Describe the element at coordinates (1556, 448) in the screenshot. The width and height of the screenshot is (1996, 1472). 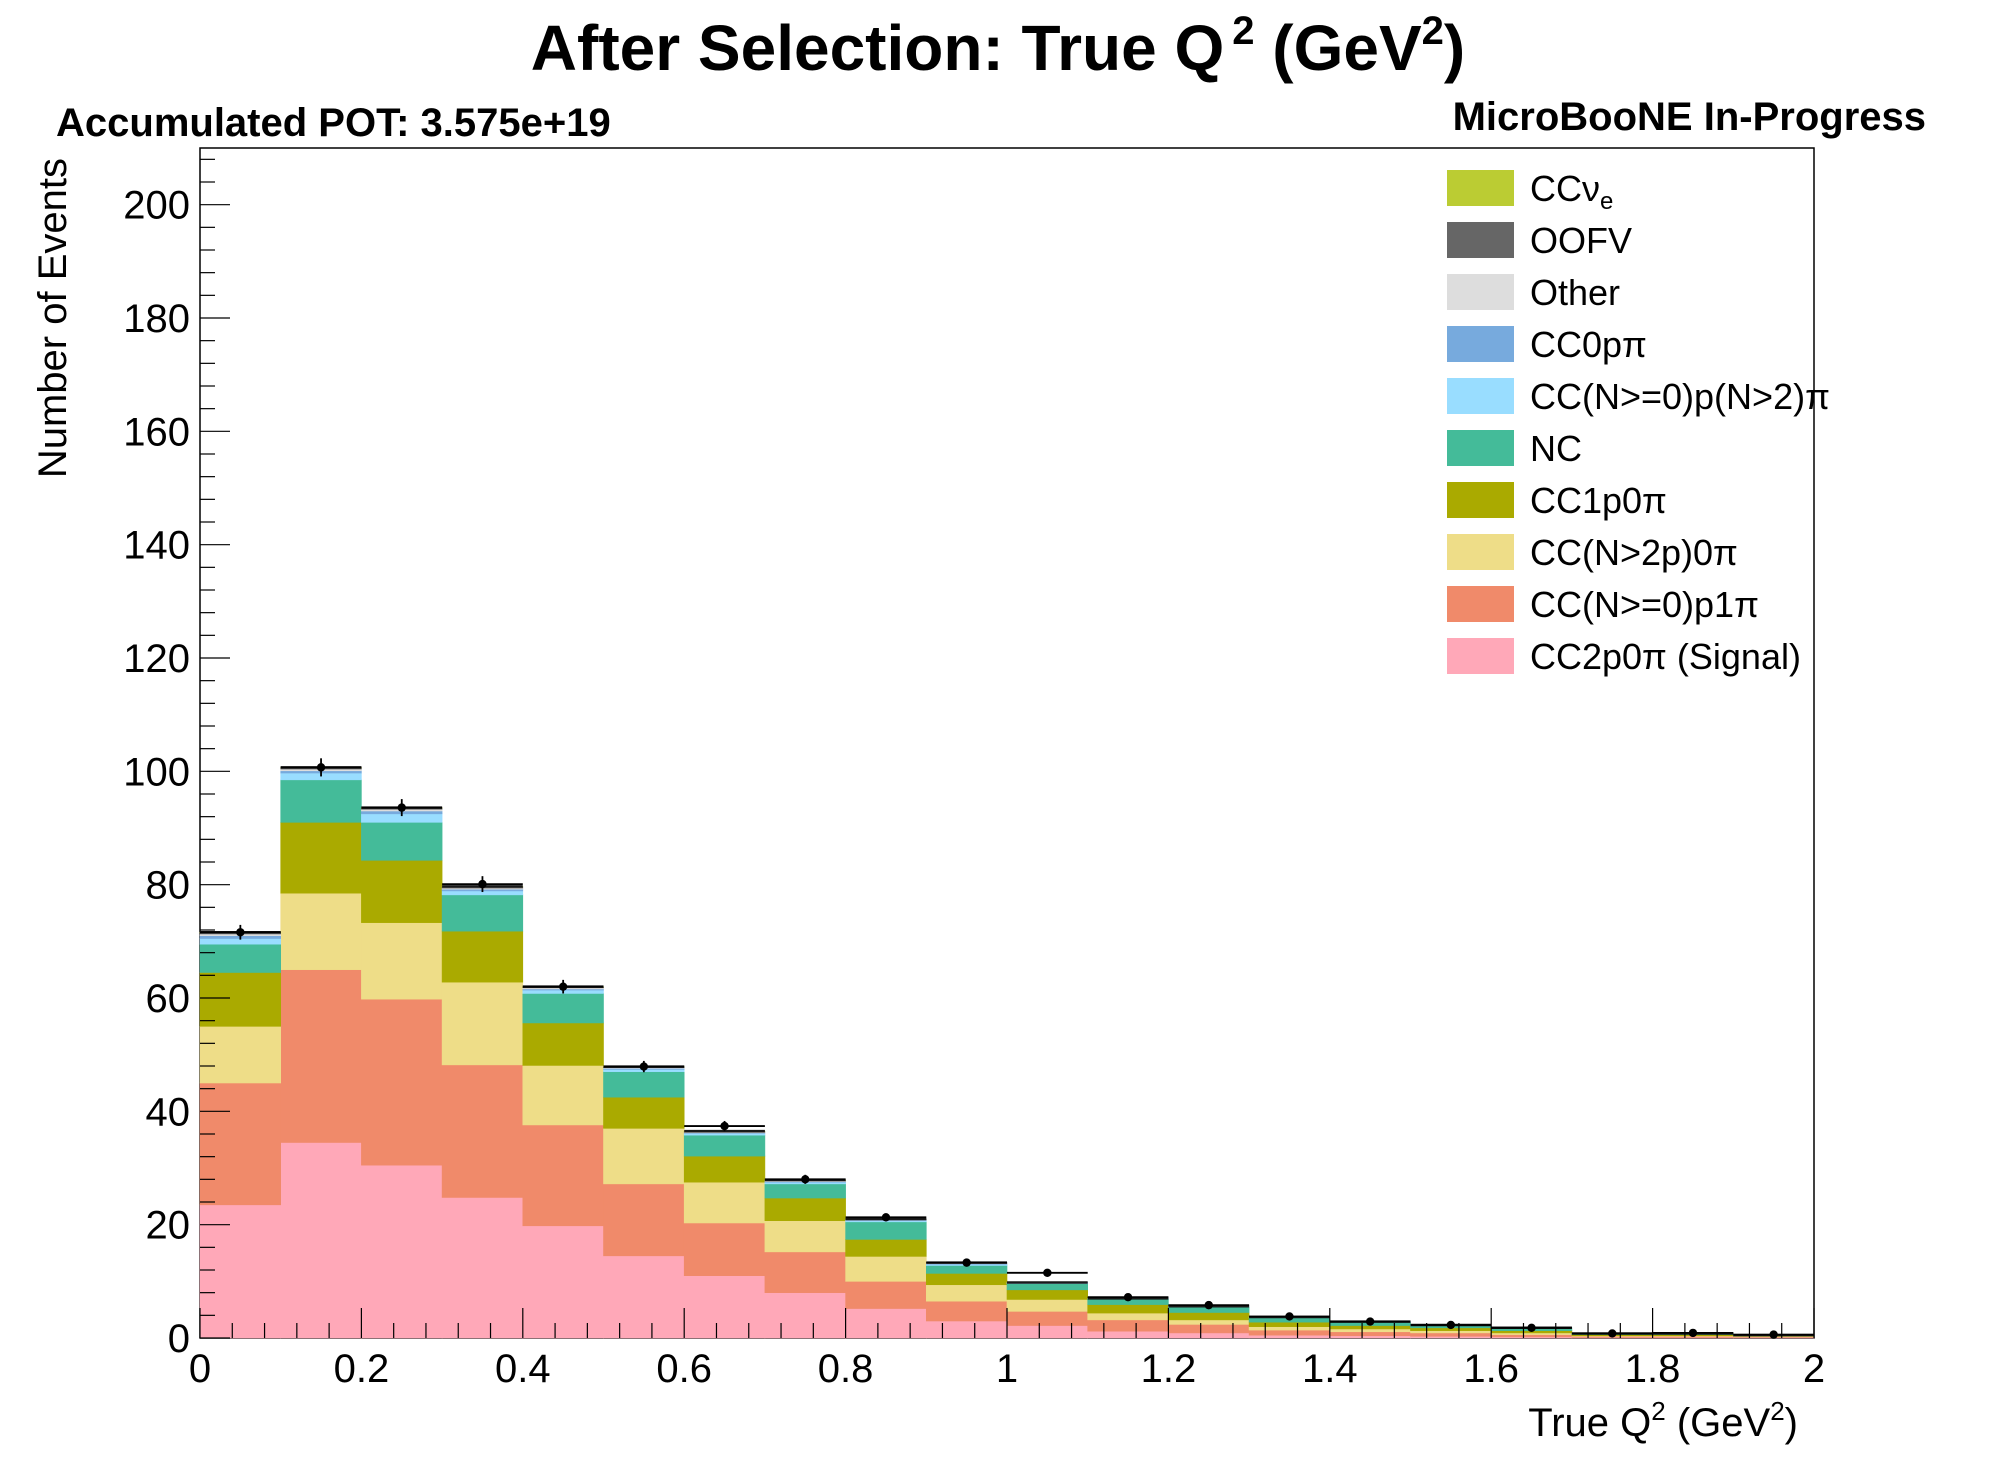
I see `legend-label: NC` at that location.